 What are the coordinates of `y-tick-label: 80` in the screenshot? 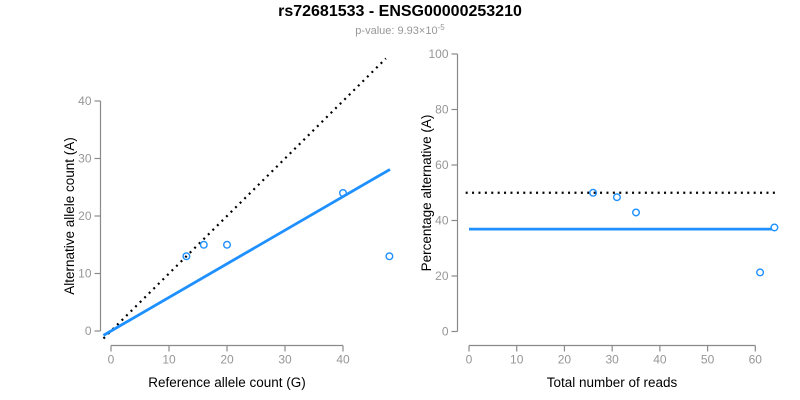 It's located at (442, 110).